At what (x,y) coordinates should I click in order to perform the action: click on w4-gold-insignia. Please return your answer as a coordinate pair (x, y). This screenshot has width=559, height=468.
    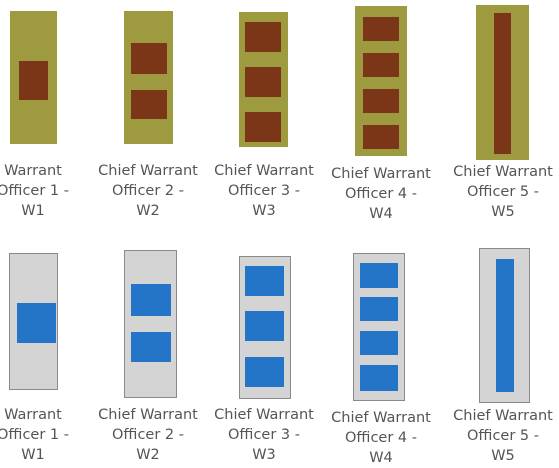
    Looking at the image, I should click on (381, 81).